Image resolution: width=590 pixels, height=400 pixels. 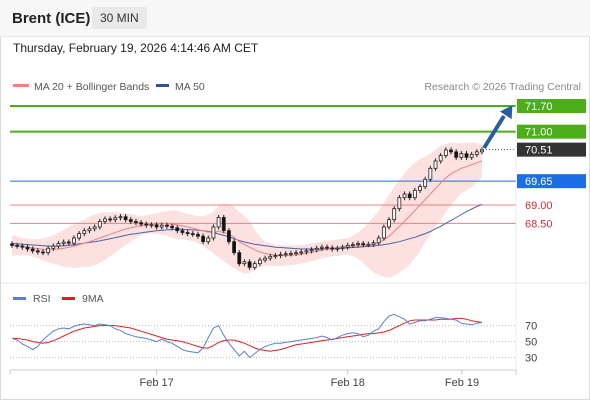 I want to click on level-label-2: 70.51, so click(x=551, y=149).